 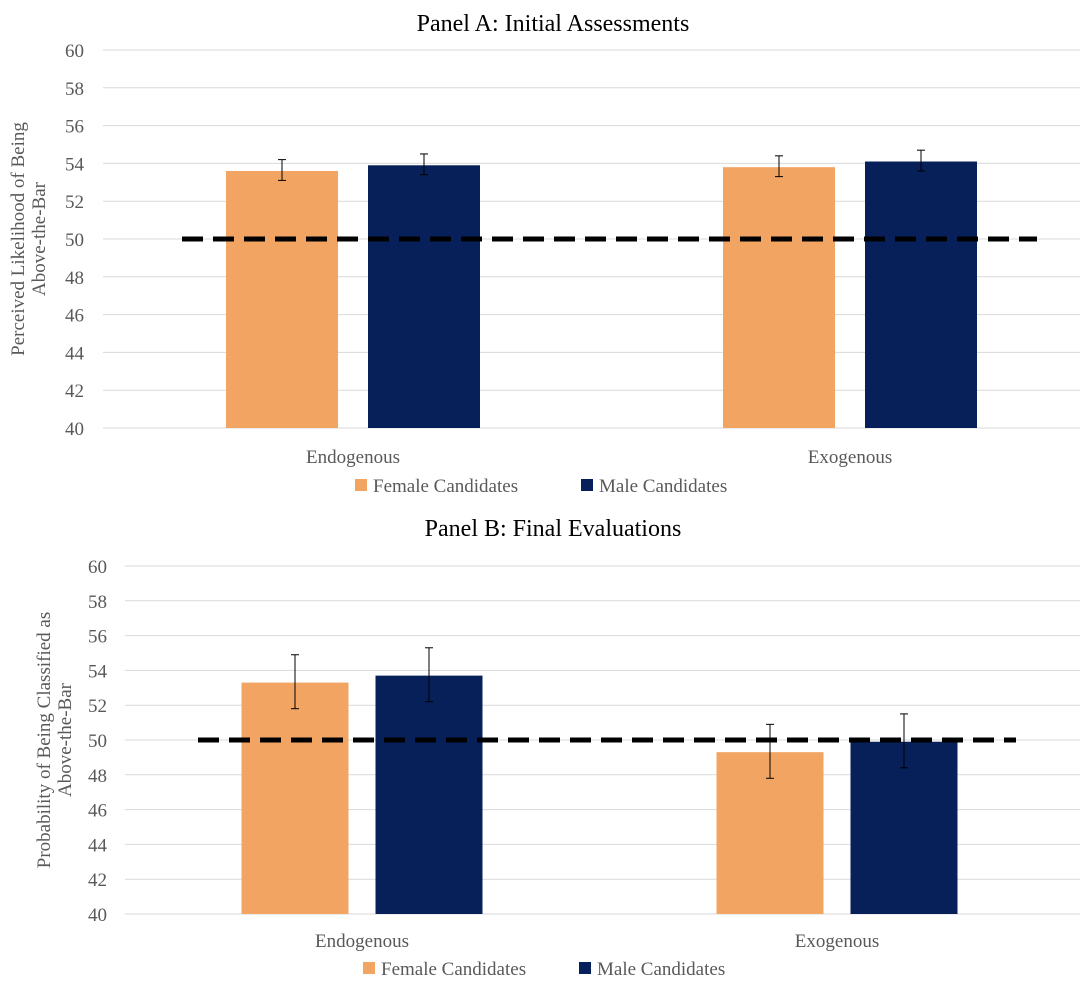 I want to click on y-axis-label-line: Probability of Being Classified as, so click(x=44, y=740).